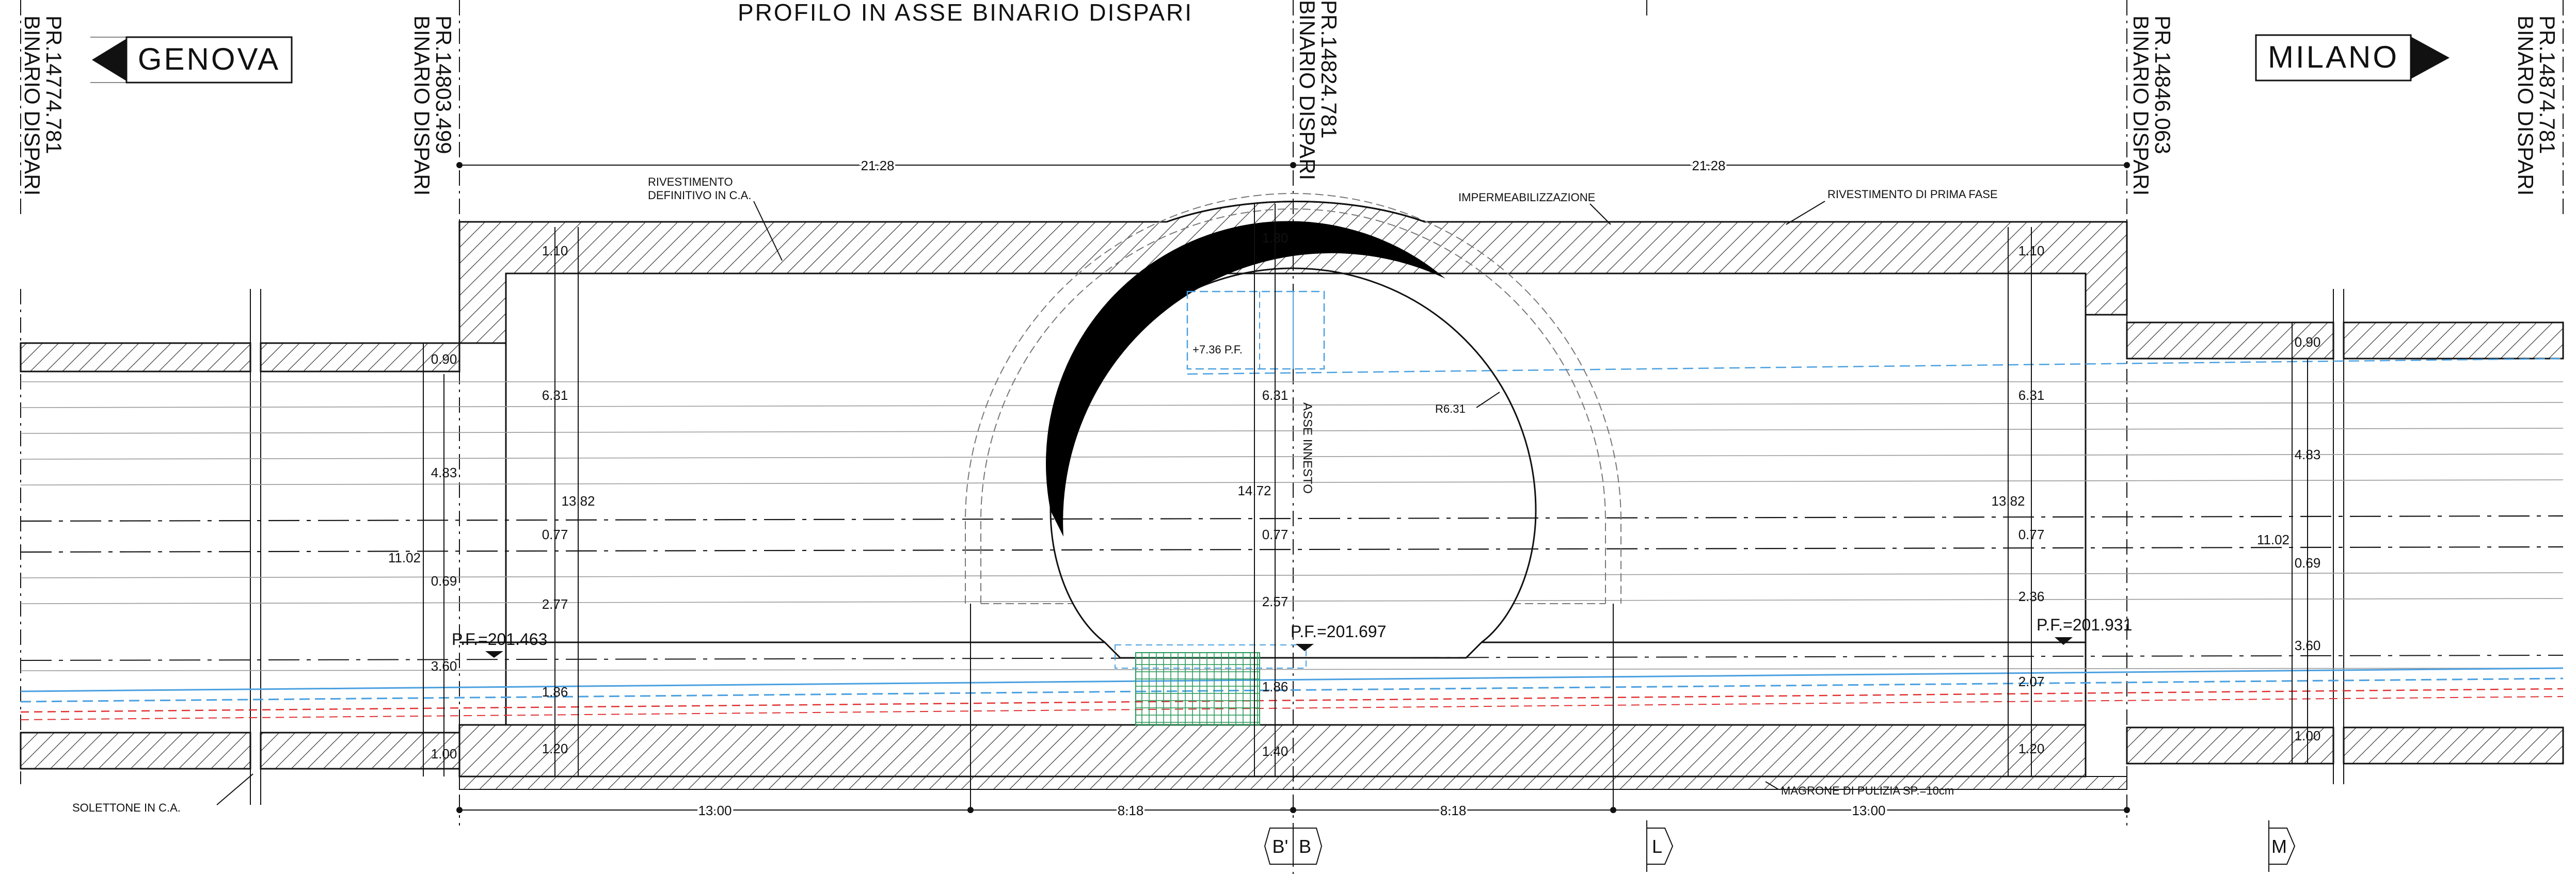 The image size is (2576, 874). I want to click on station-label-5: PR.14874.781 BINARIO DISPARI, so click(2536, 106).